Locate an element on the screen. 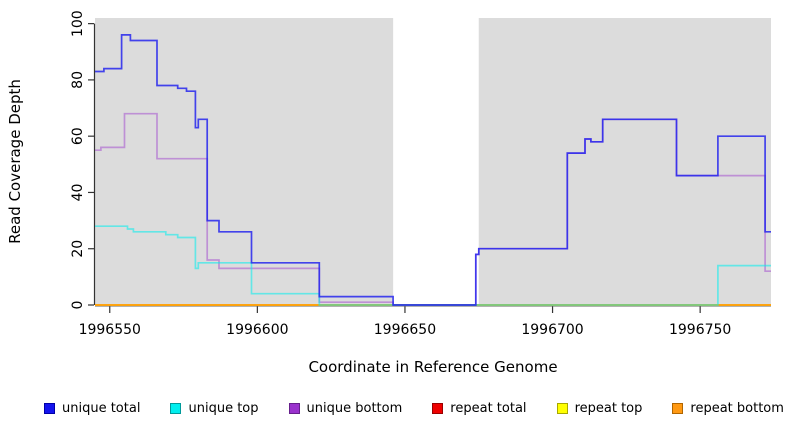  legend-label: unique bottom is located at coordinates (354, 408).